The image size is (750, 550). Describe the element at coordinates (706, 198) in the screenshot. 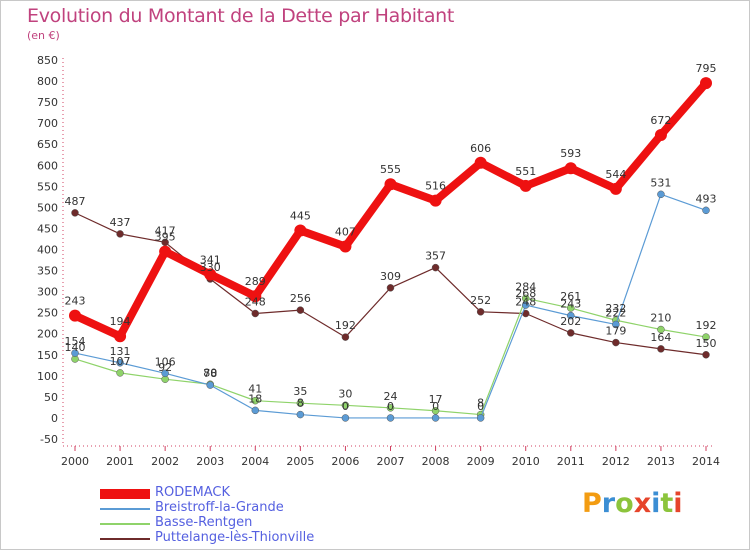

I see `data-label: 493` at that location.